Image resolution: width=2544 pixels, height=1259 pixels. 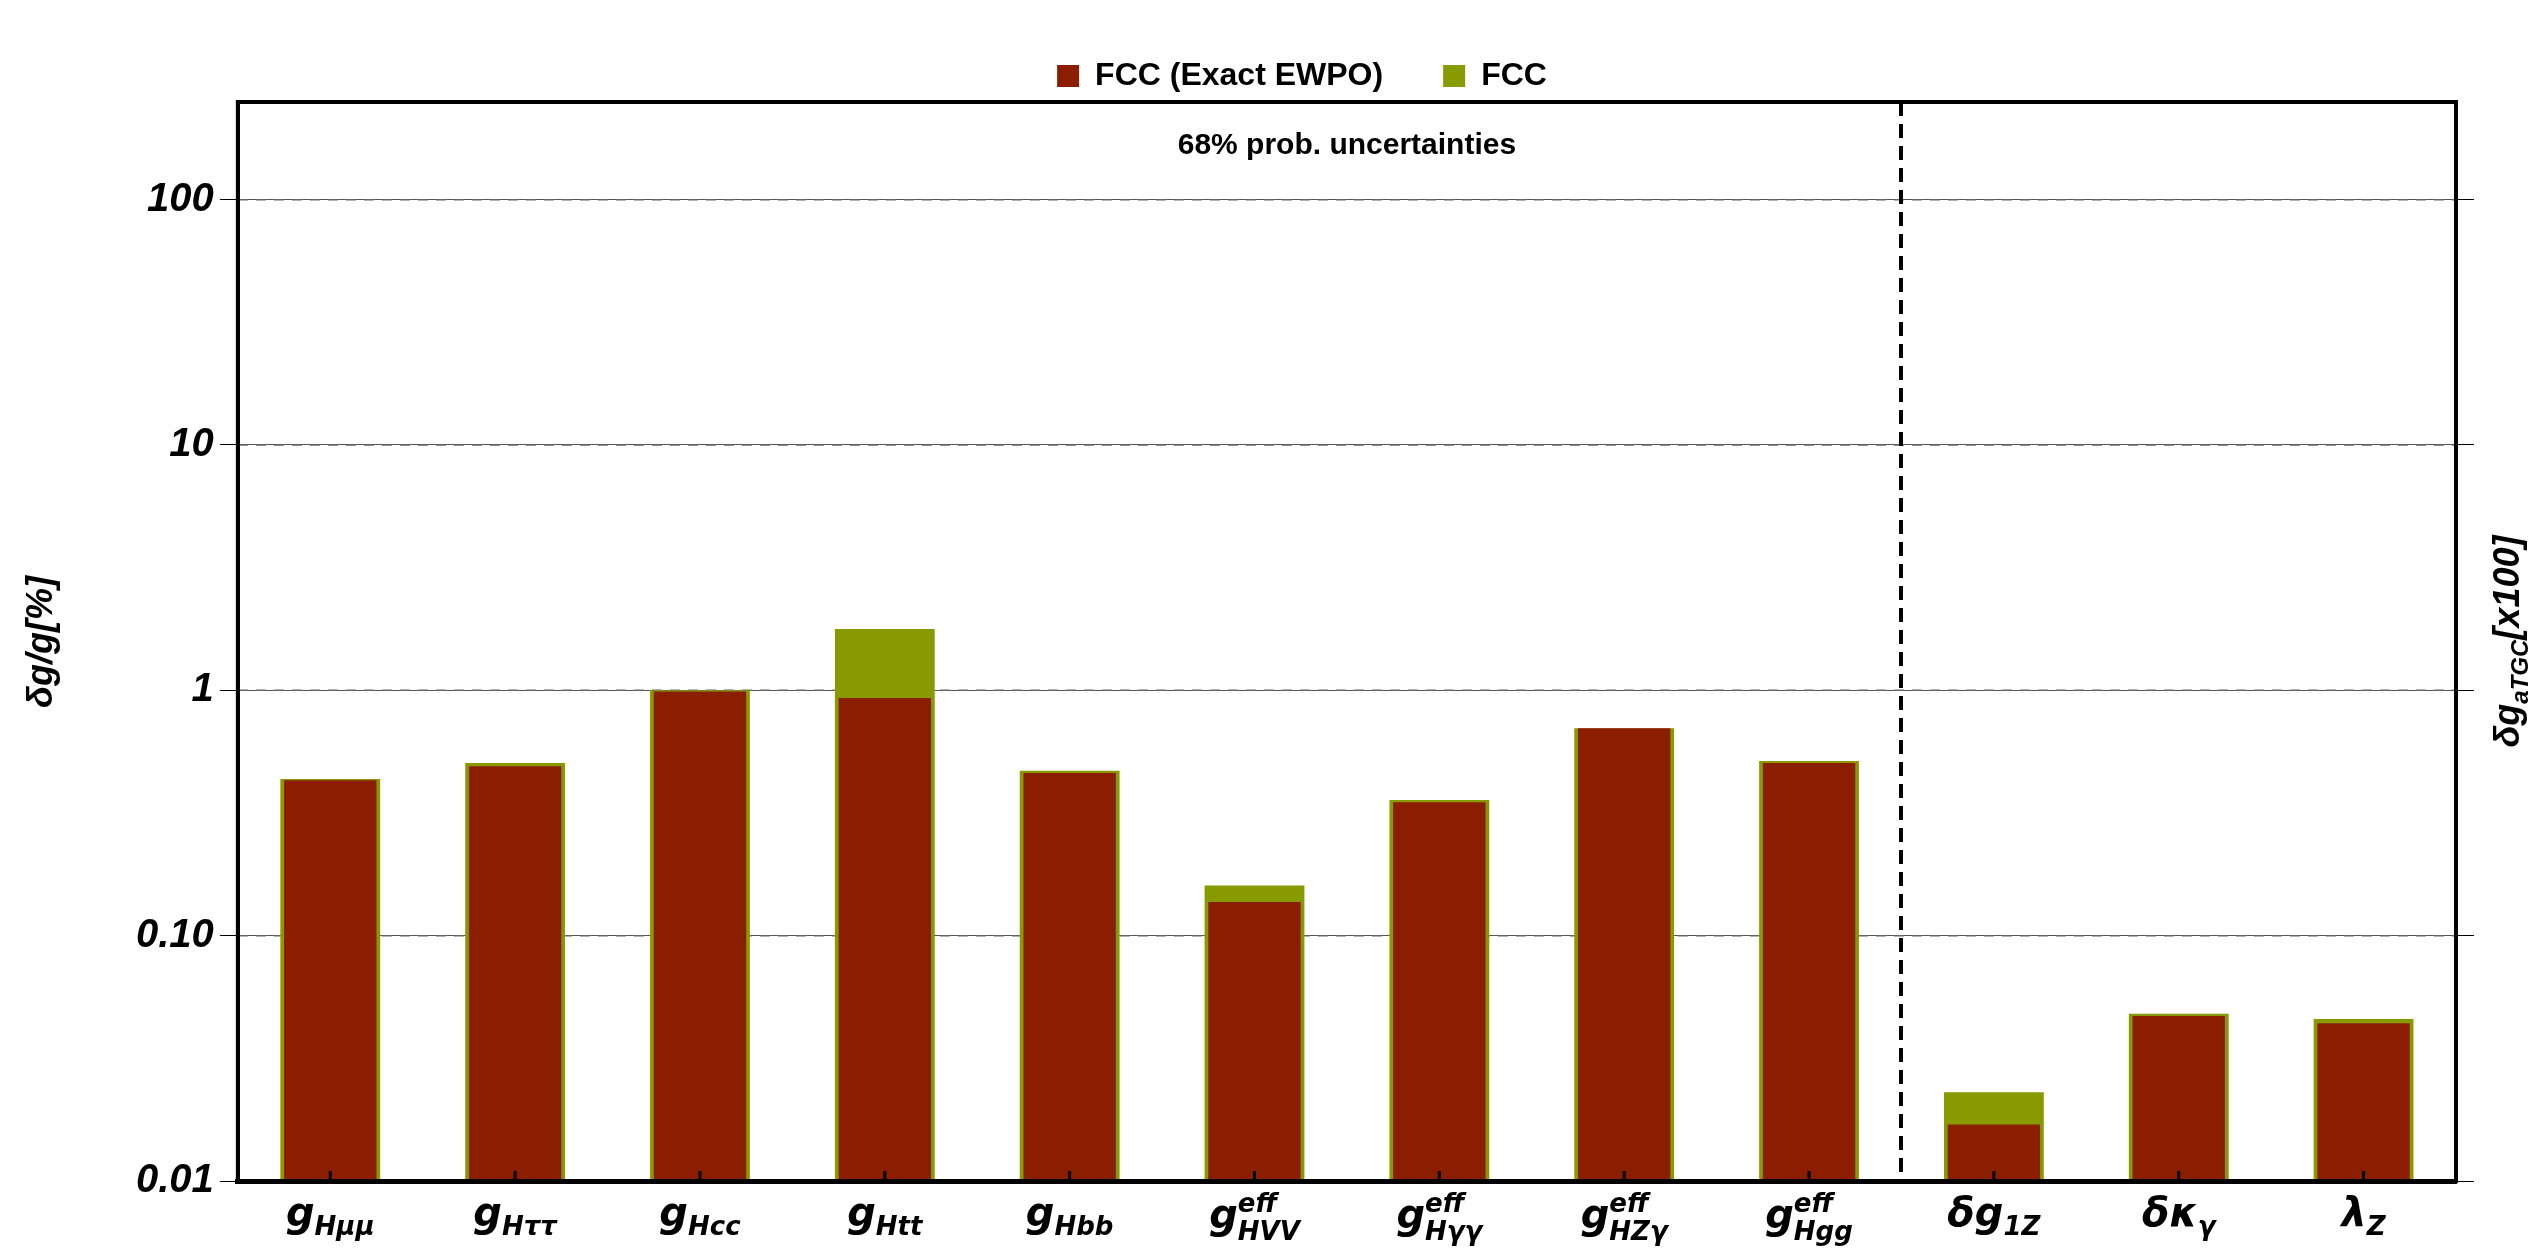 I want to click on y-tick-label: 10, so click(x=191, y=442).